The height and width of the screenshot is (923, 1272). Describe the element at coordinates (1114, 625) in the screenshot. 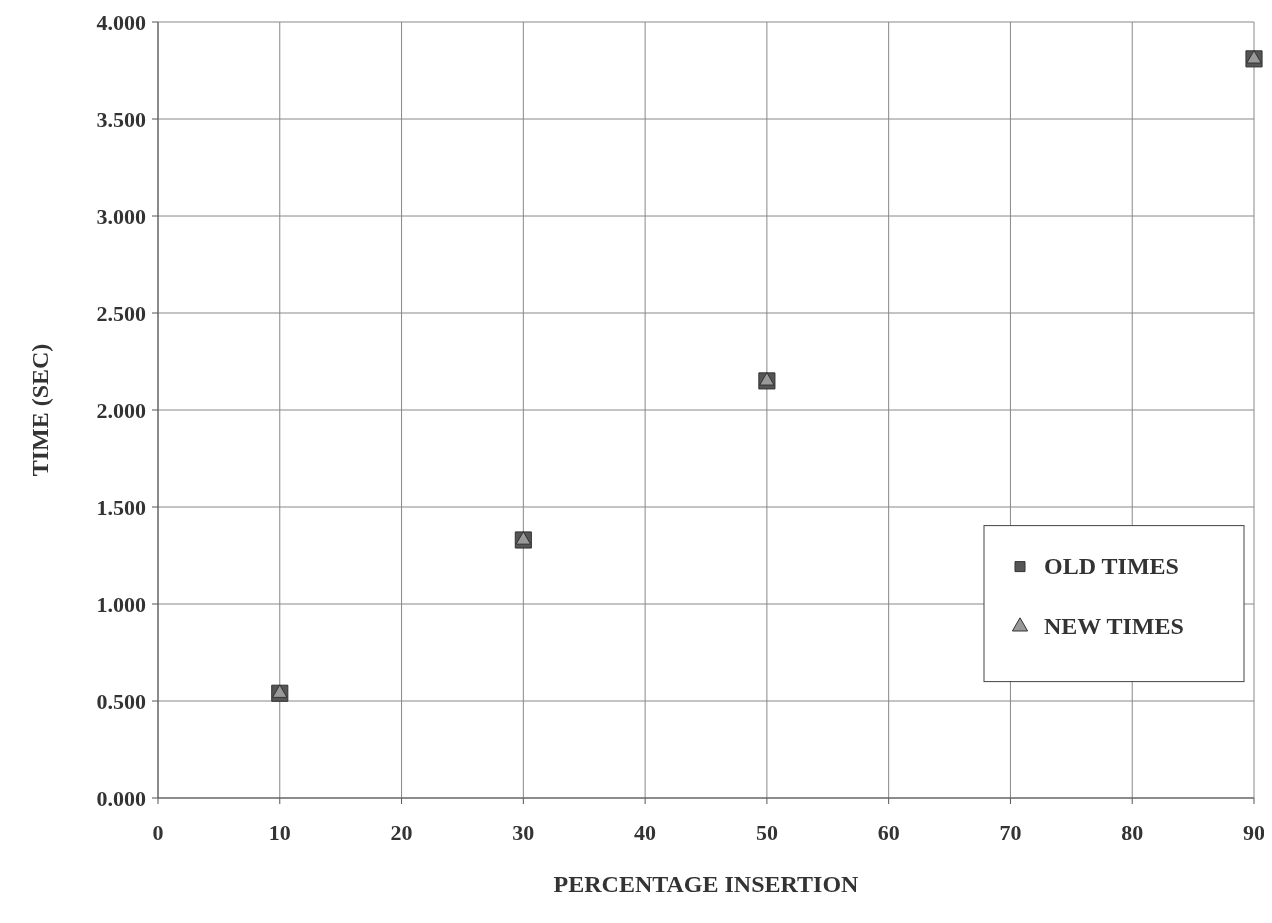

I see `legend-label: NEW TIMES` at that location.